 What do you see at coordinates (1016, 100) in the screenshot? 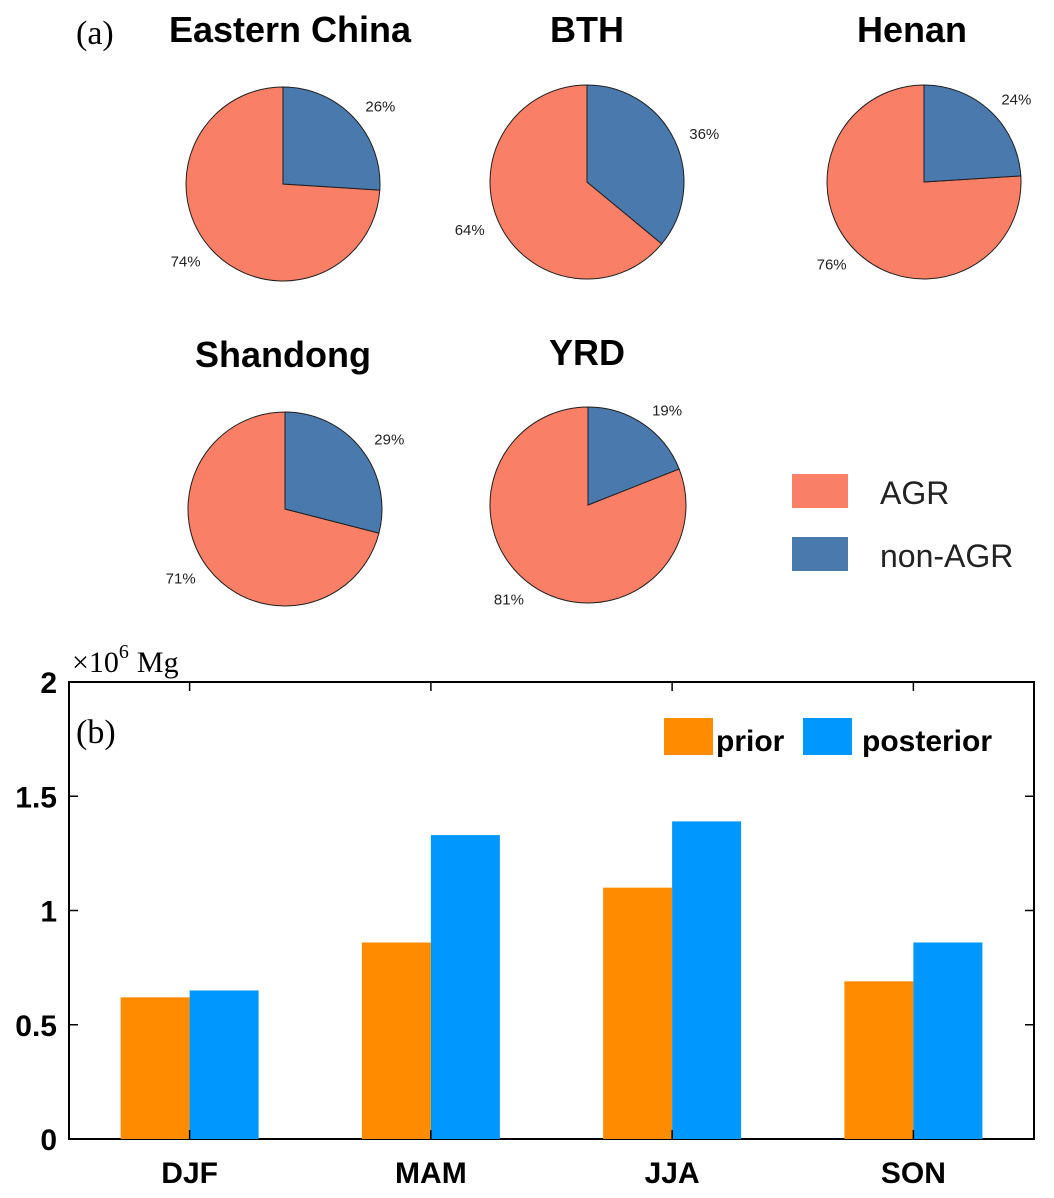
I see `pie-label-non-agr: 24%` at bounding box center [1016, 100].